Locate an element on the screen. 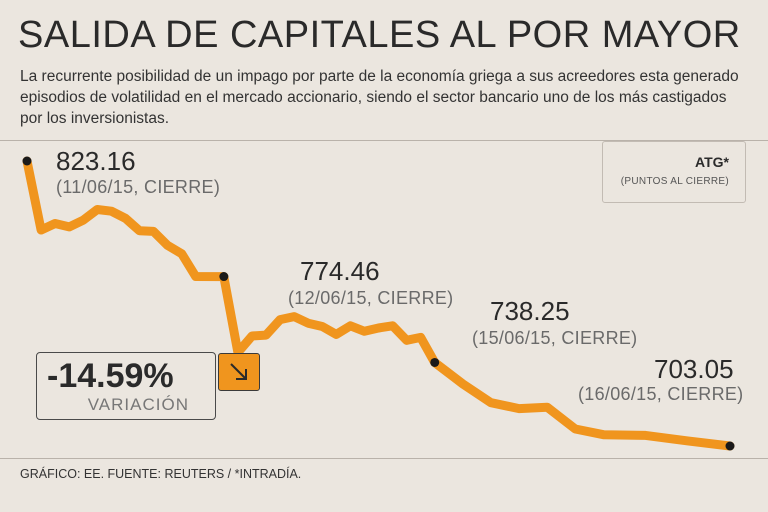 This screenshot has width=768, height=512. bottom-divider is located at coordinates (384, 458).